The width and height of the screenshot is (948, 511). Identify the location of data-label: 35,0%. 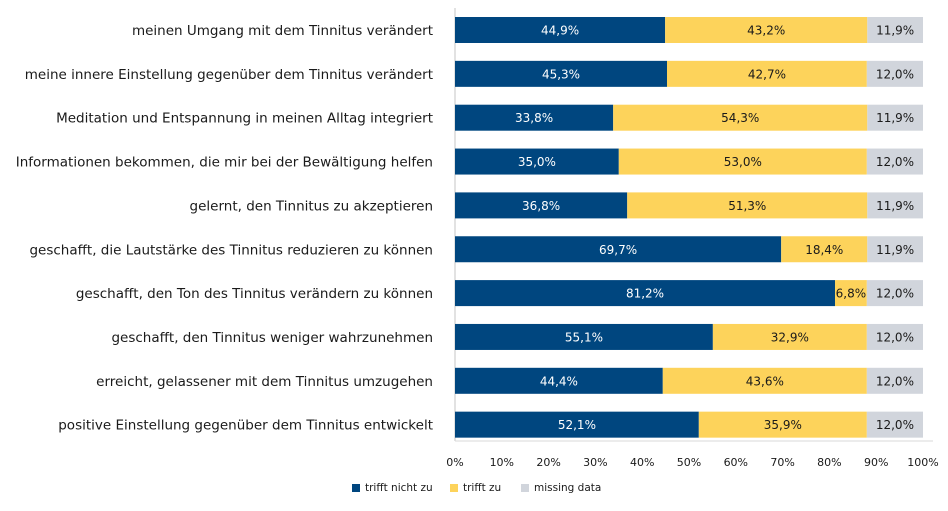
(537, 162).